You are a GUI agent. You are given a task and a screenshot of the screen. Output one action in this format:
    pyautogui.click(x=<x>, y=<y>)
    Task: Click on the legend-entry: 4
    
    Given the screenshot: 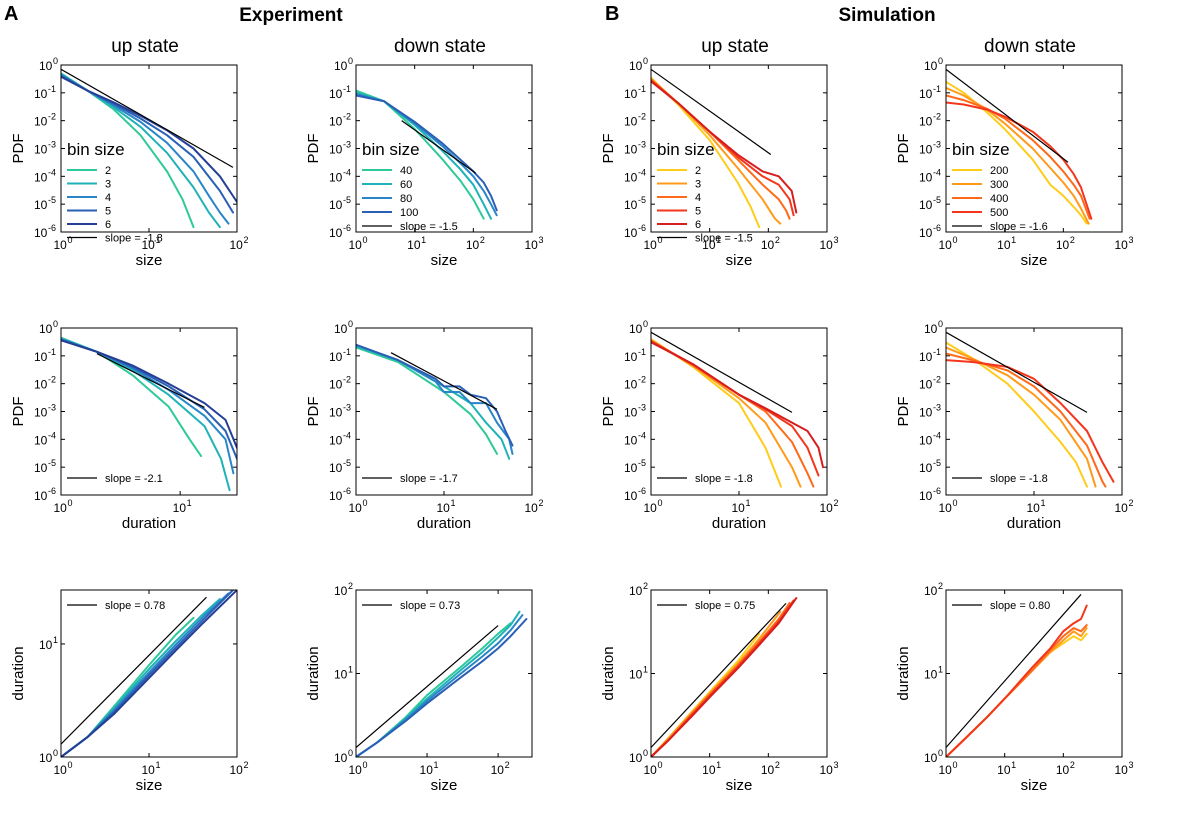 What is the action you would take?
    pyautogui.click(x=108, y=198)
    